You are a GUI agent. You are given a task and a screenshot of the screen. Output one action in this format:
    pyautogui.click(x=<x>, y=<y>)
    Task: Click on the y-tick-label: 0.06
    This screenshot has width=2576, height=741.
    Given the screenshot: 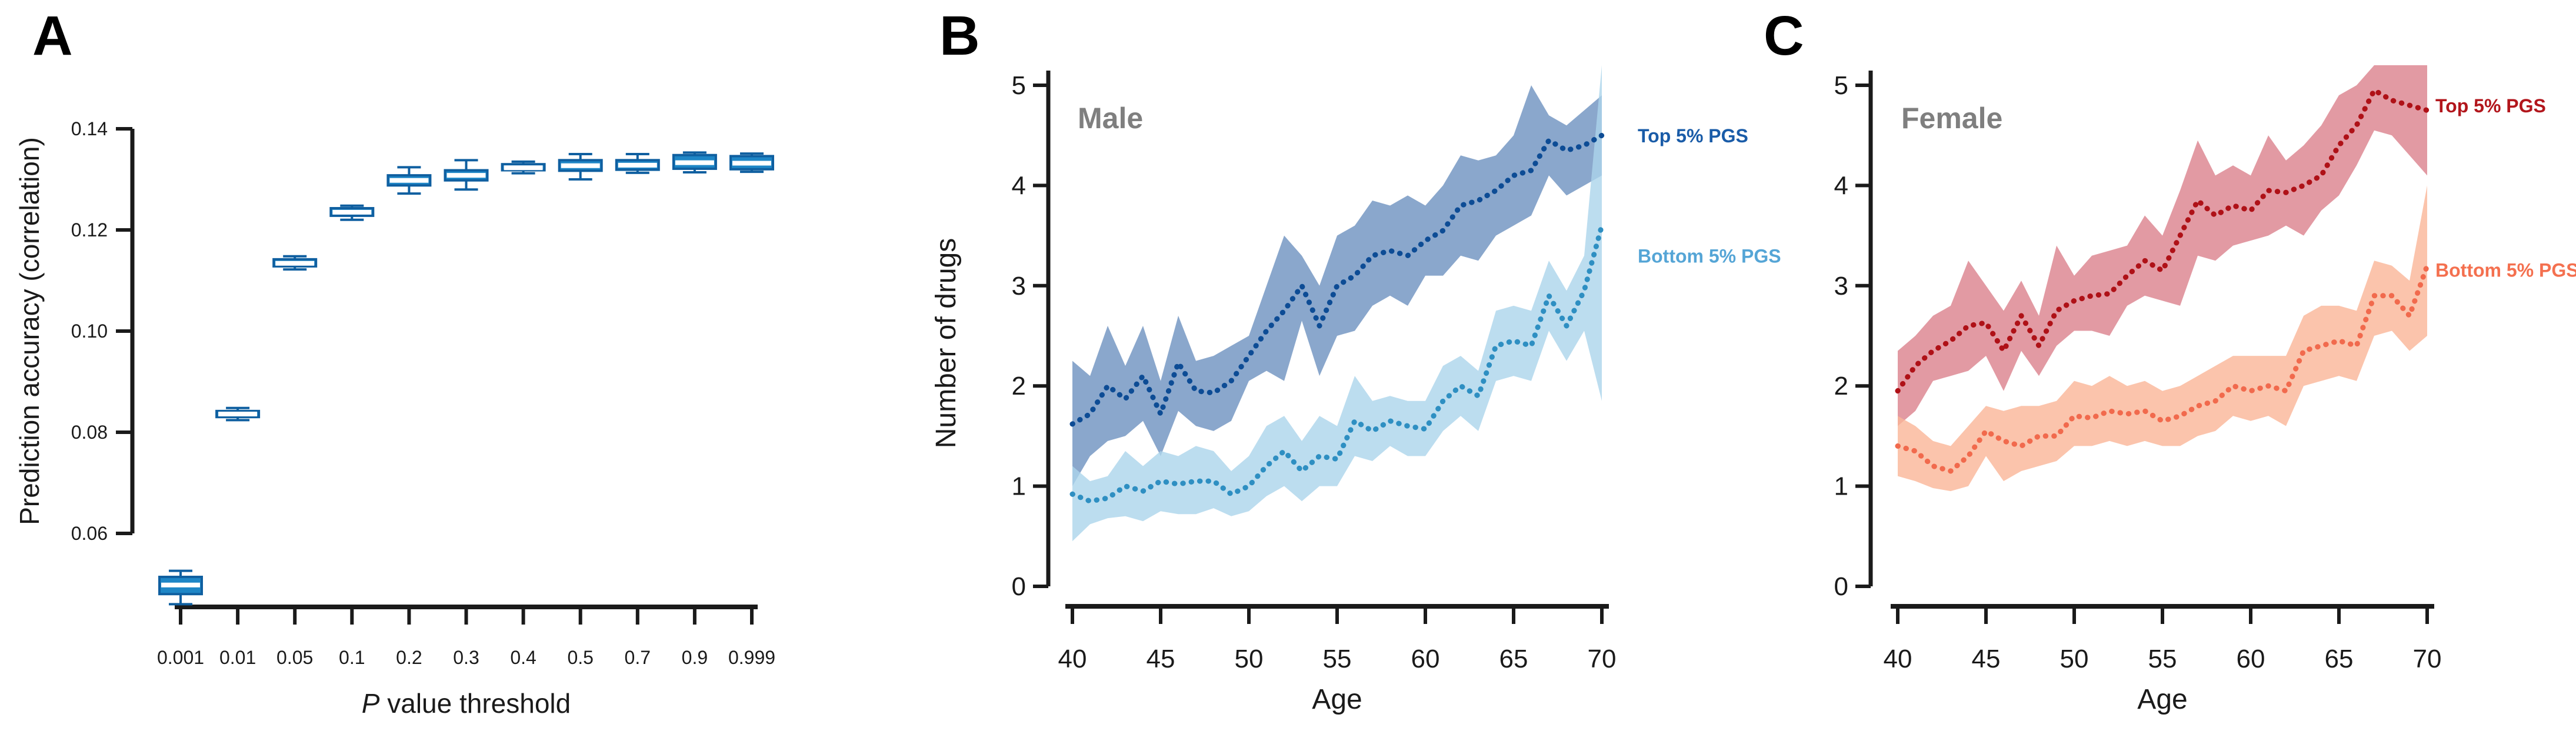 What is the action you would take?
    pyautogui.click(x=89, y=534)
    